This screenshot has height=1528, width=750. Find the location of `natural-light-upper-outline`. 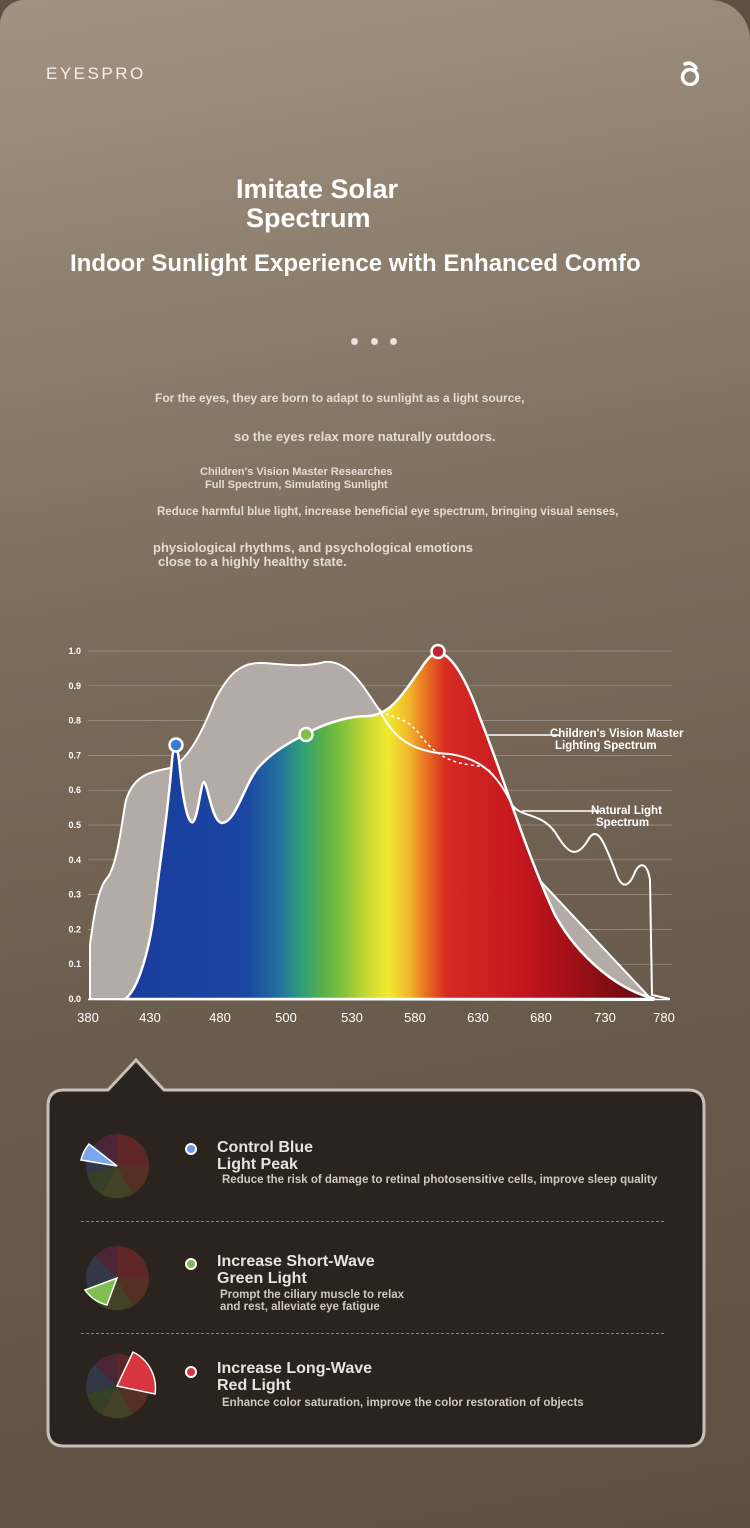

natural-light-upper-outline is located at coordinates (524, 853).